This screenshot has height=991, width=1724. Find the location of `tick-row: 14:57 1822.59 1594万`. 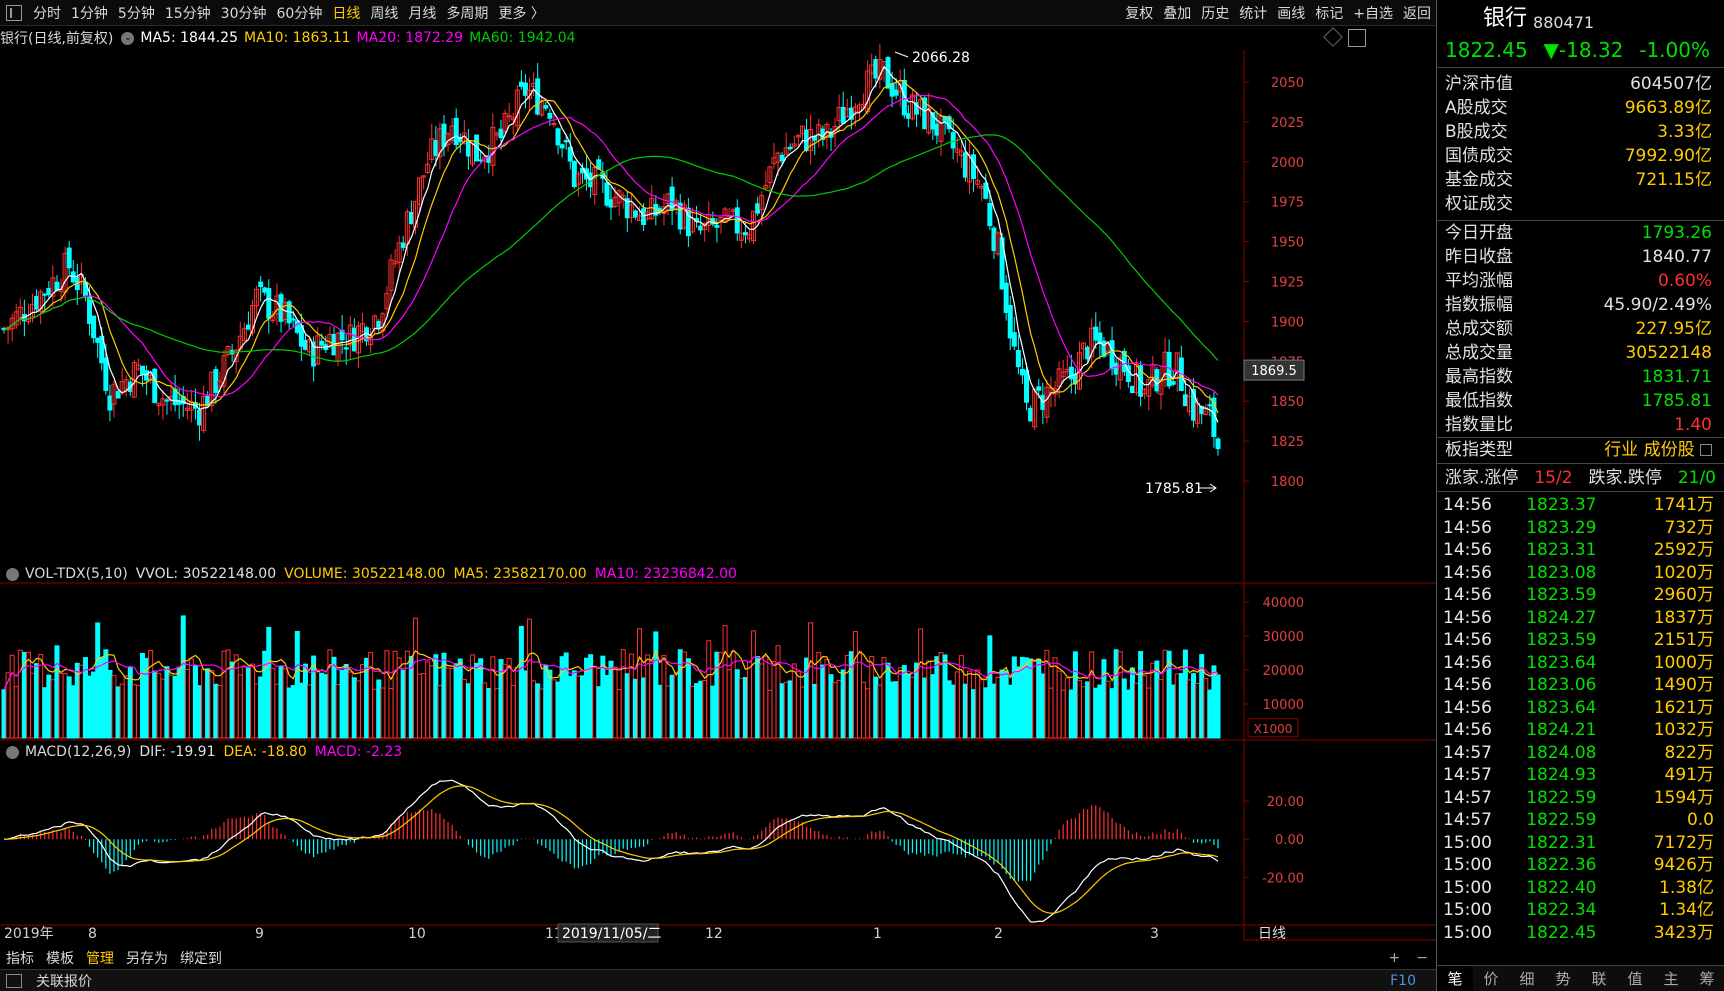

tick-row: 14:57 1822.59 1594万 is located at coordinates (1580, 798).